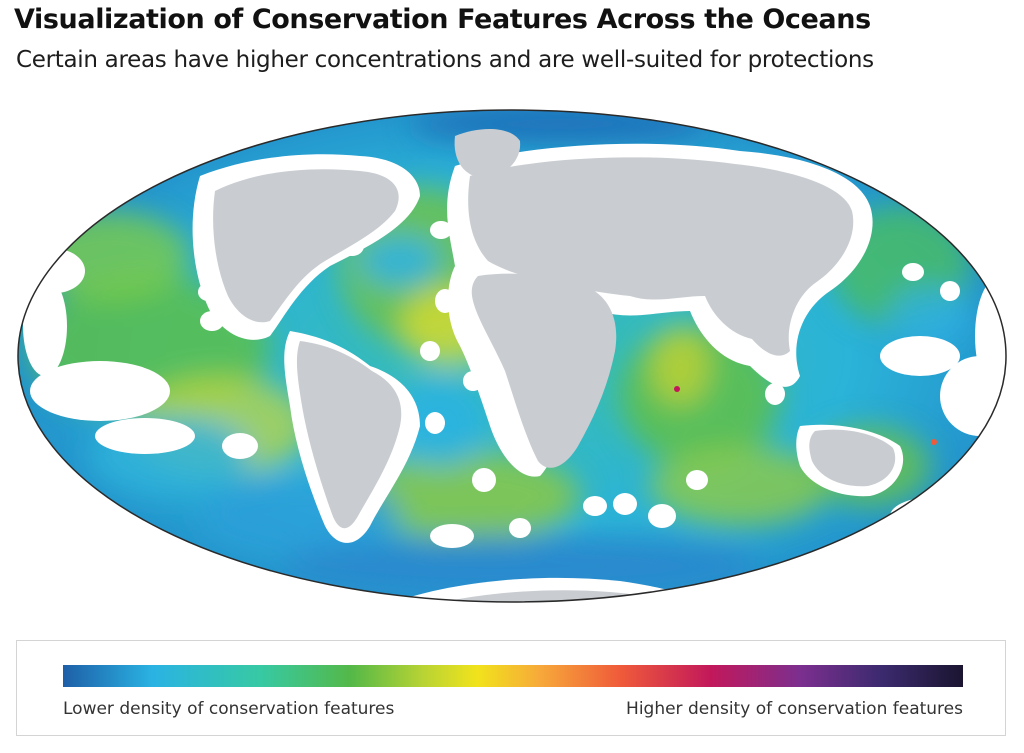  What do you see at coordinates (349, 435) in the screenshot?
I see `south-america` at bounding box center [349, 435].